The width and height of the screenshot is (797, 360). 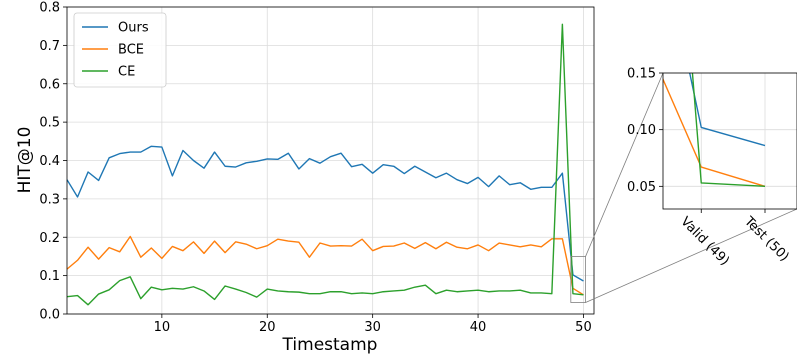 I want to click on inset-series-line-ours, so click(x=727, y=110).